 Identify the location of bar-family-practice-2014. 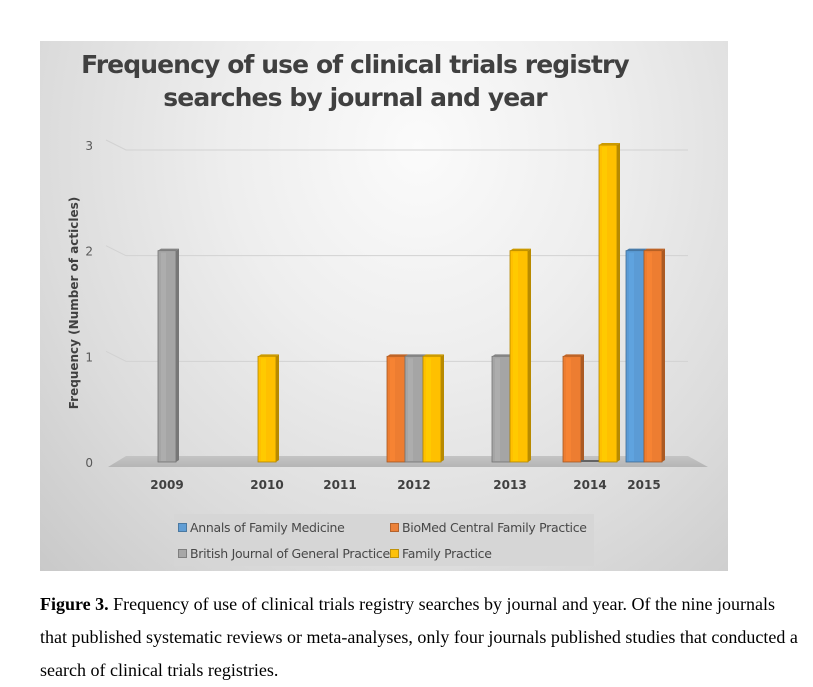
(609, 303).